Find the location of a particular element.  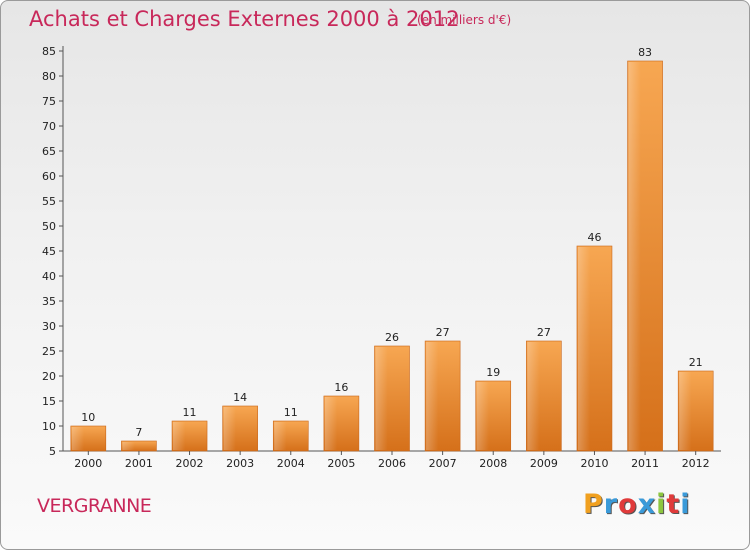

y-tick-label: 25 is located at coordinates (49, 351).